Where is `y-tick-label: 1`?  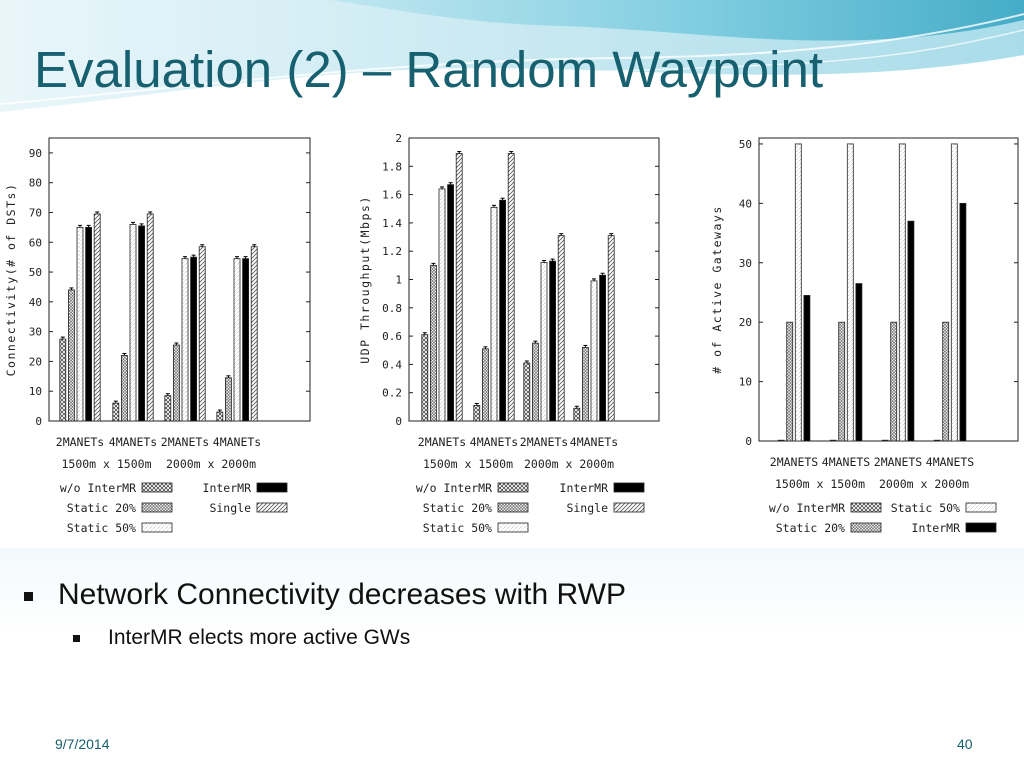 y-tick-label: 1 is located at coordinates (398, 280).